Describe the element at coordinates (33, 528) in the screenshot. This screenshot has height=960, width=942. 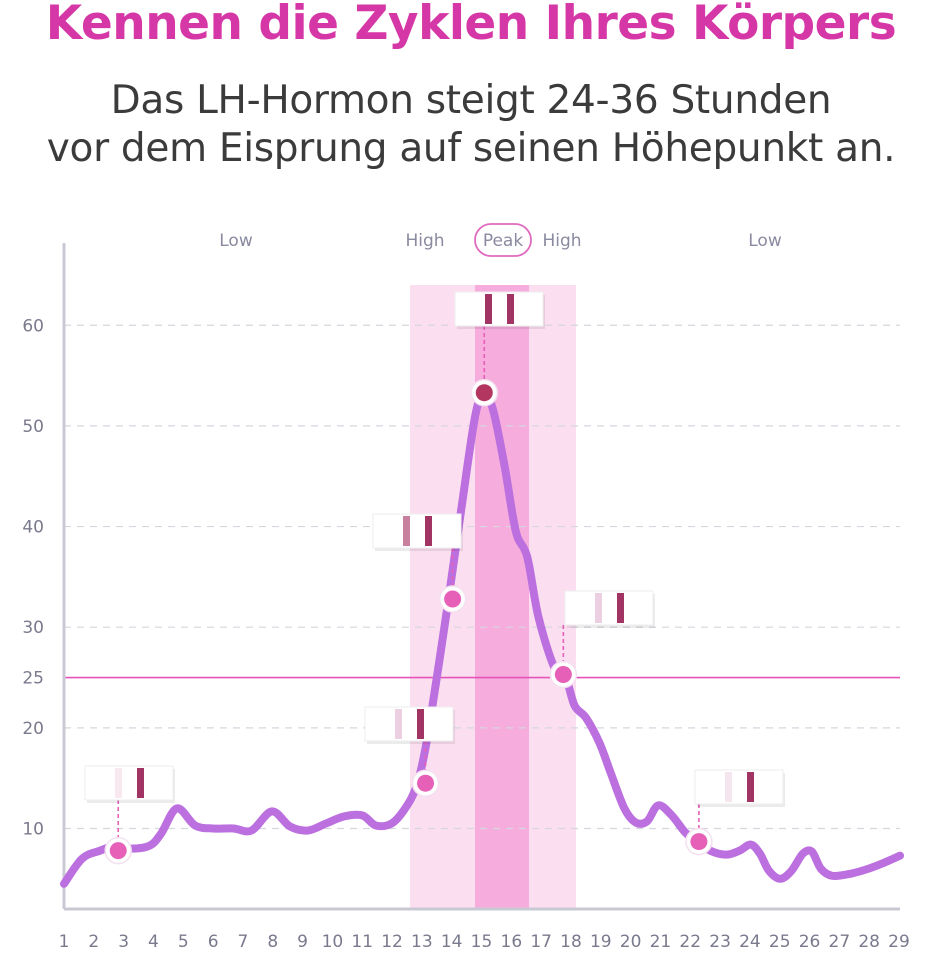
I see `y-tick-label: 40` at that location.